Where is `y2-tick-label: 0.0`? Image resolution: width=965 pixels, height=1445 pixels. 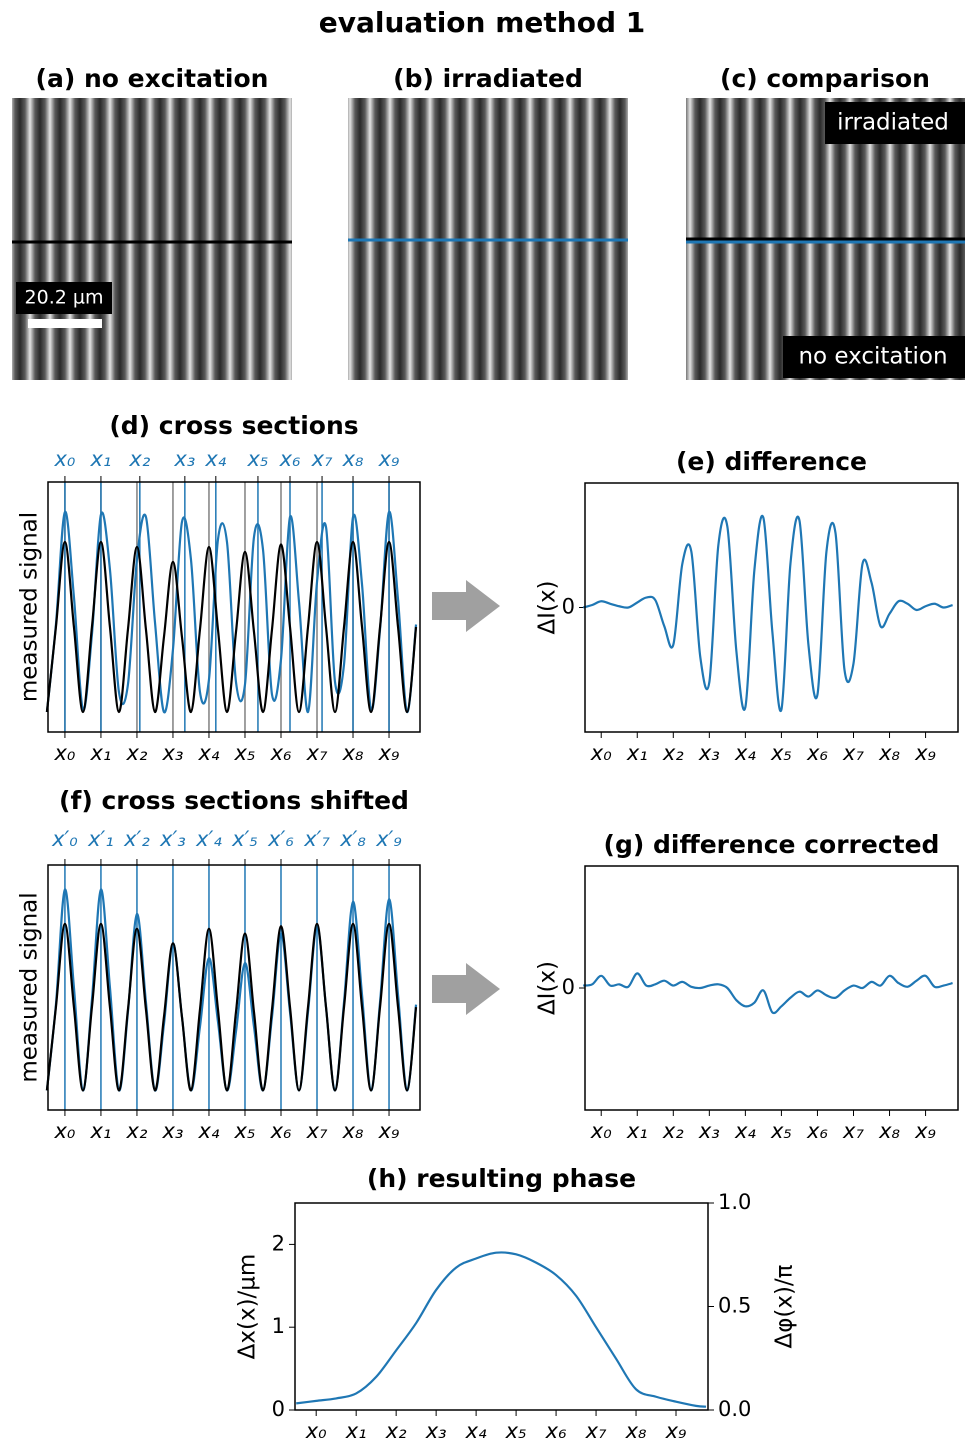 y2-tick-label: 0.0 is located at coordinates (734, 1409).